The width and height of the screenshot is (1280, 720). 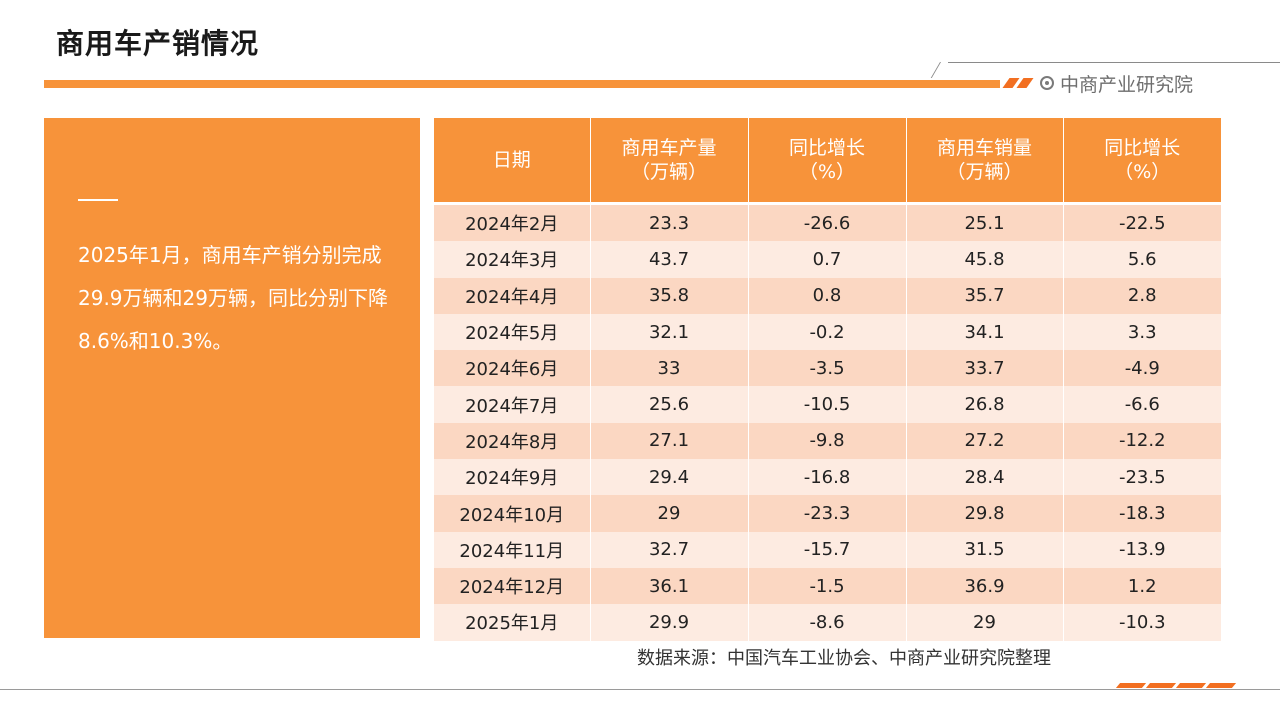 What do you see at coordinates (844, 658) in the screenshot?
I see `data-source-note: 数据来源：中国汽车工业协会、中商产业研究院整理` at bounding box center [844, 658].